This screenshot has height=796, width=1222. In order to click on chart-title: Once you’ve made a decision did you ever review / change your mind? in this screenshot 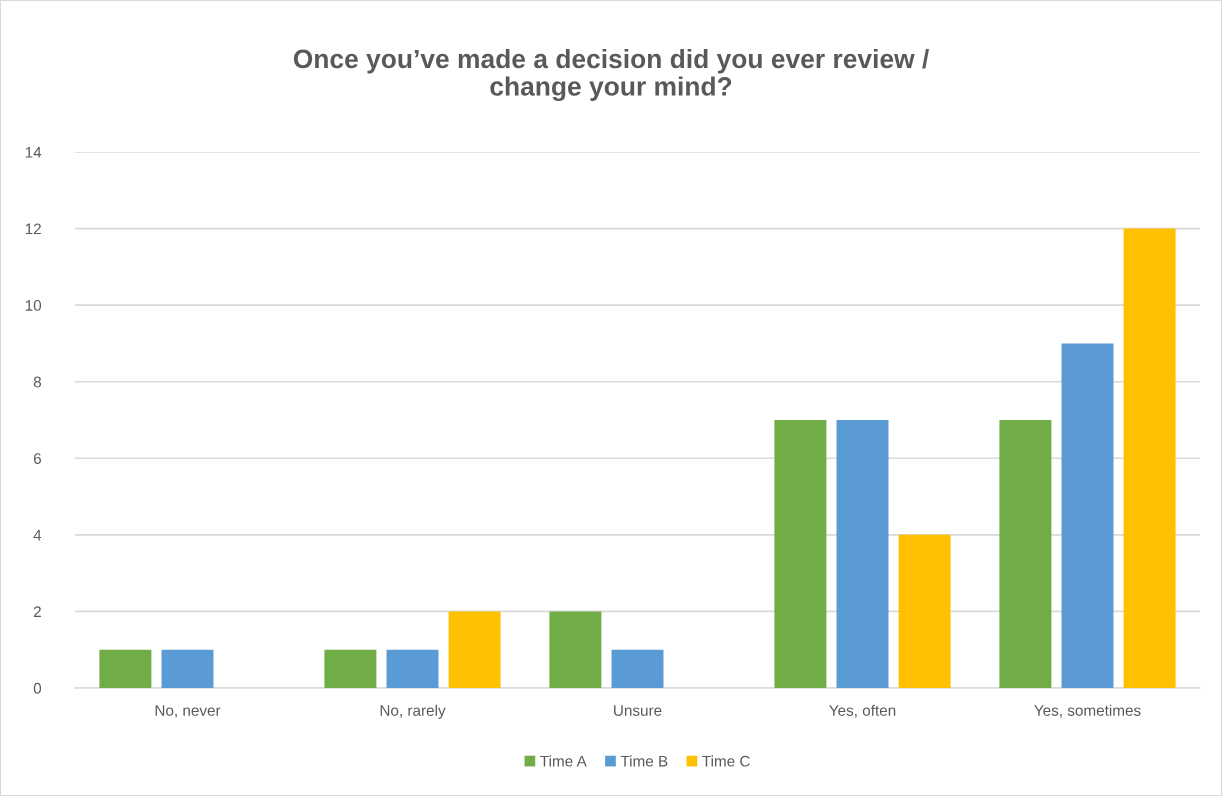, I will do `click(611, 75)`.